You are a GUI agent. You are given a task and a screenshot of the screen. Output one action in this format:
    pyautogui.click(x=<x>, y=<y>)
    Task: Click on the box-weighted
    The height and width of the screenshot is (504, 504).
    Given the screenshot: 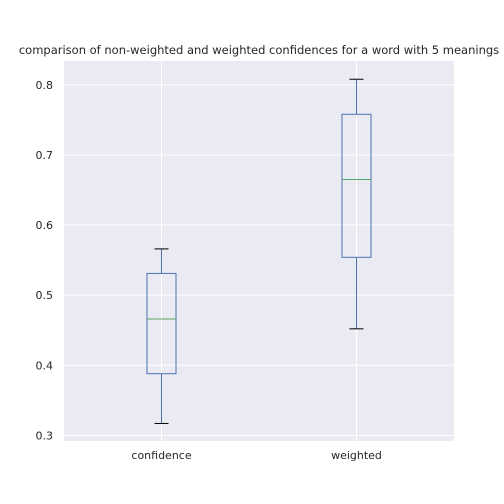 What is the action you would take?
    pyautogui.click(x=356, y=204)
    